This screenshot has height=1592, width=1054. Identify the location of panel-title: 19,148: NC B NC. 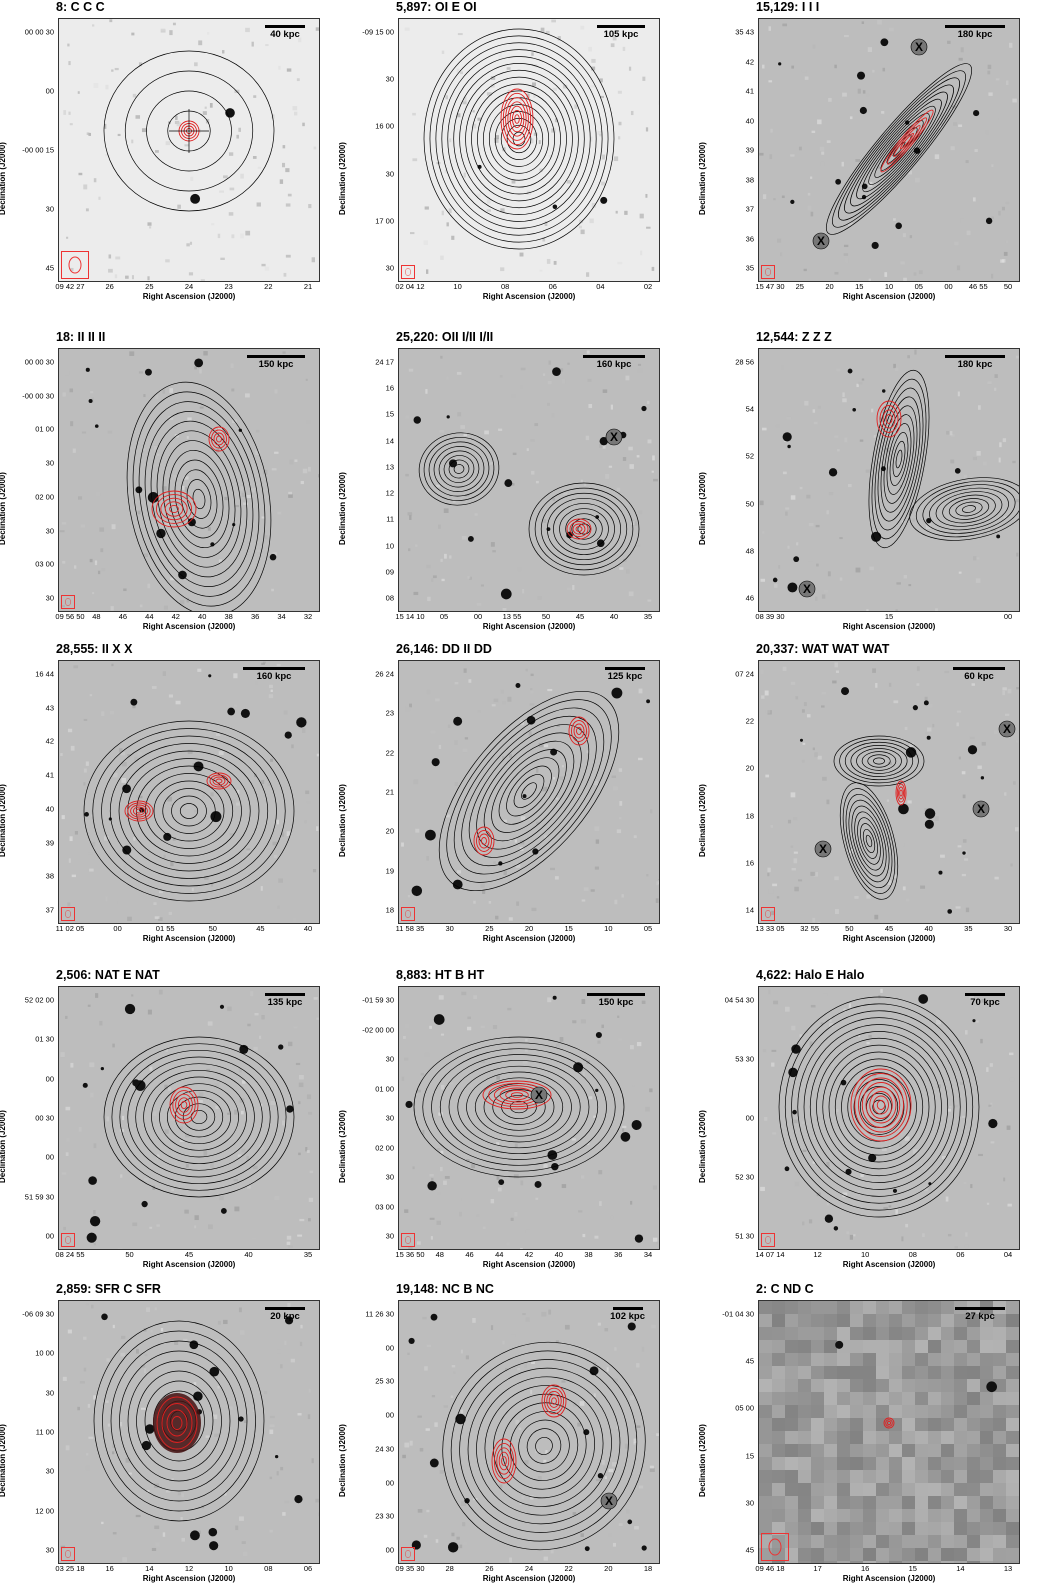
(445, 1289).